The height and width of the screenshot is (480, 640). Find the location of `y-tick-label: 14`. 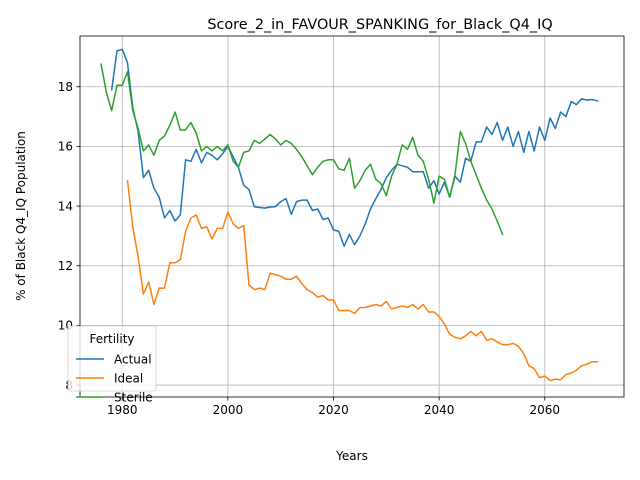

y-tick-label: 14 is located at coordinates (65, 206).